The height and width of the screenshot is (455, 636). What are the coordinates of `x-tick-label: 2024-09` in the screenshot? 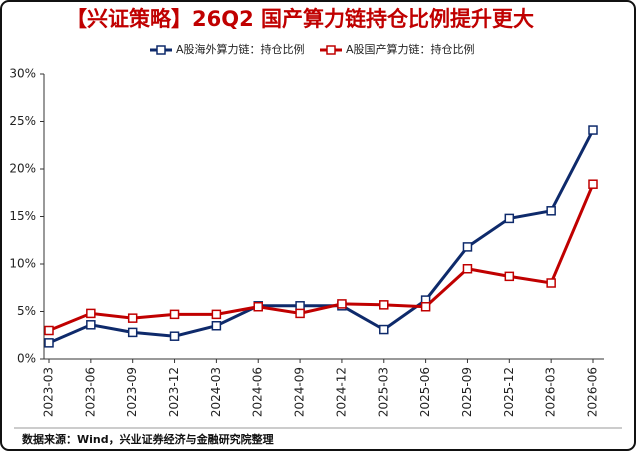 It's located at (300, 392).